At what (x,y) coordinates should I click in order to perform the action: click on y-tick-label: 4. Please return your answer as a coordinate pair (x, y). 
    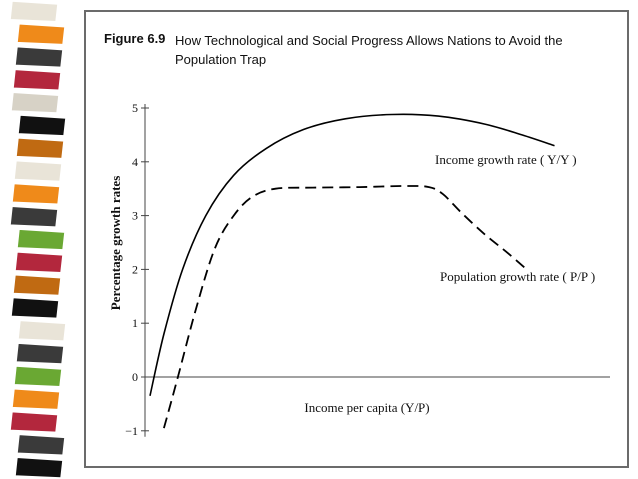
    Looking at the image, I should click on (135, 162).